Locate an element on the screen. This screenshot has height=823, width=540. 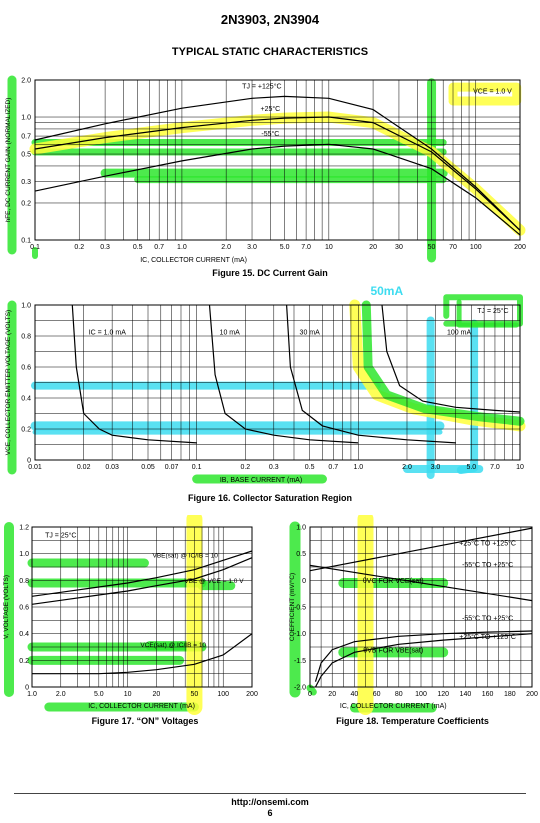
fig18-x-tick-label: 160 is located at coordinates (488, 694).